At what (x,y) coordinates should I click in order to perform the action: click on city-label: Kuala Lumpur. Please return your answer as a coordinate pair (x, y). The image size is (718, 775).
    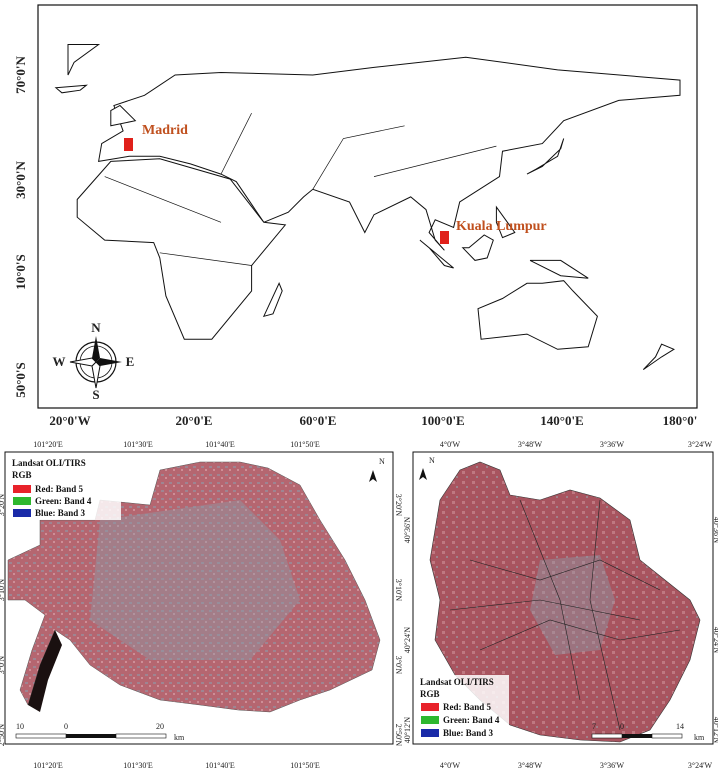
    Looking at the image, I should click on (501, 226).